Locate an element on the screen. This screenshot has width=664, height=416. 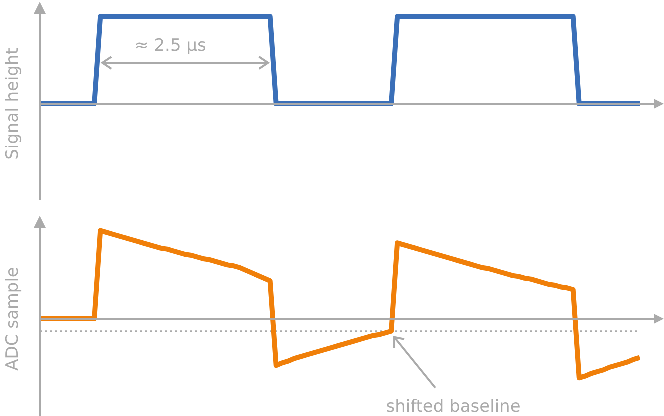
annotation: ≈ 2.5 µs is located at coordinates (170, 46).